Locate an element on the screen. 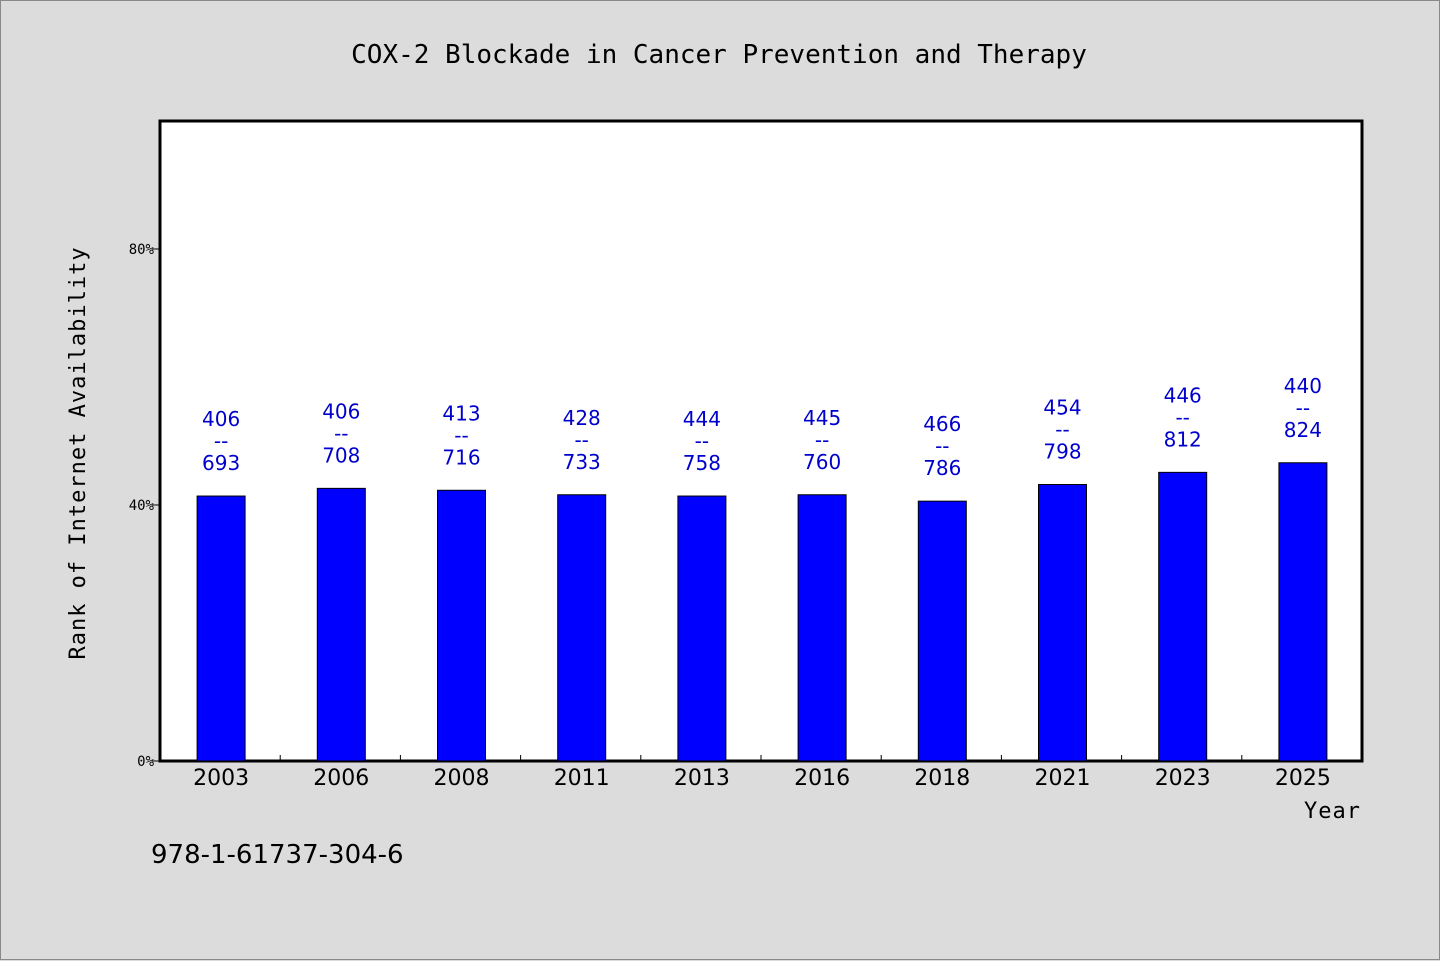 This screenshot has width=1440, height=961. bar-2016 is located at coordinates (822, 628).